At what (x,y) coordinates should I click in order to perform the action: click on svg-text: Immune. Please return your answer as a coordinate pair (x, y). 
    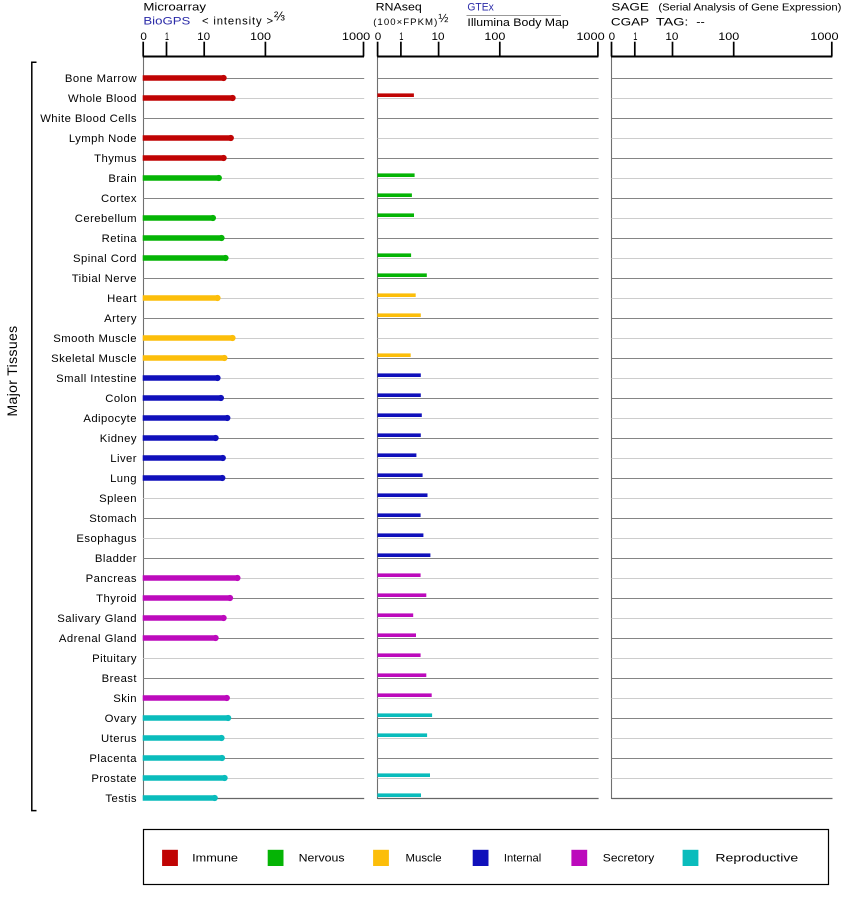
    Looking at the image, I should click on (215, 858).